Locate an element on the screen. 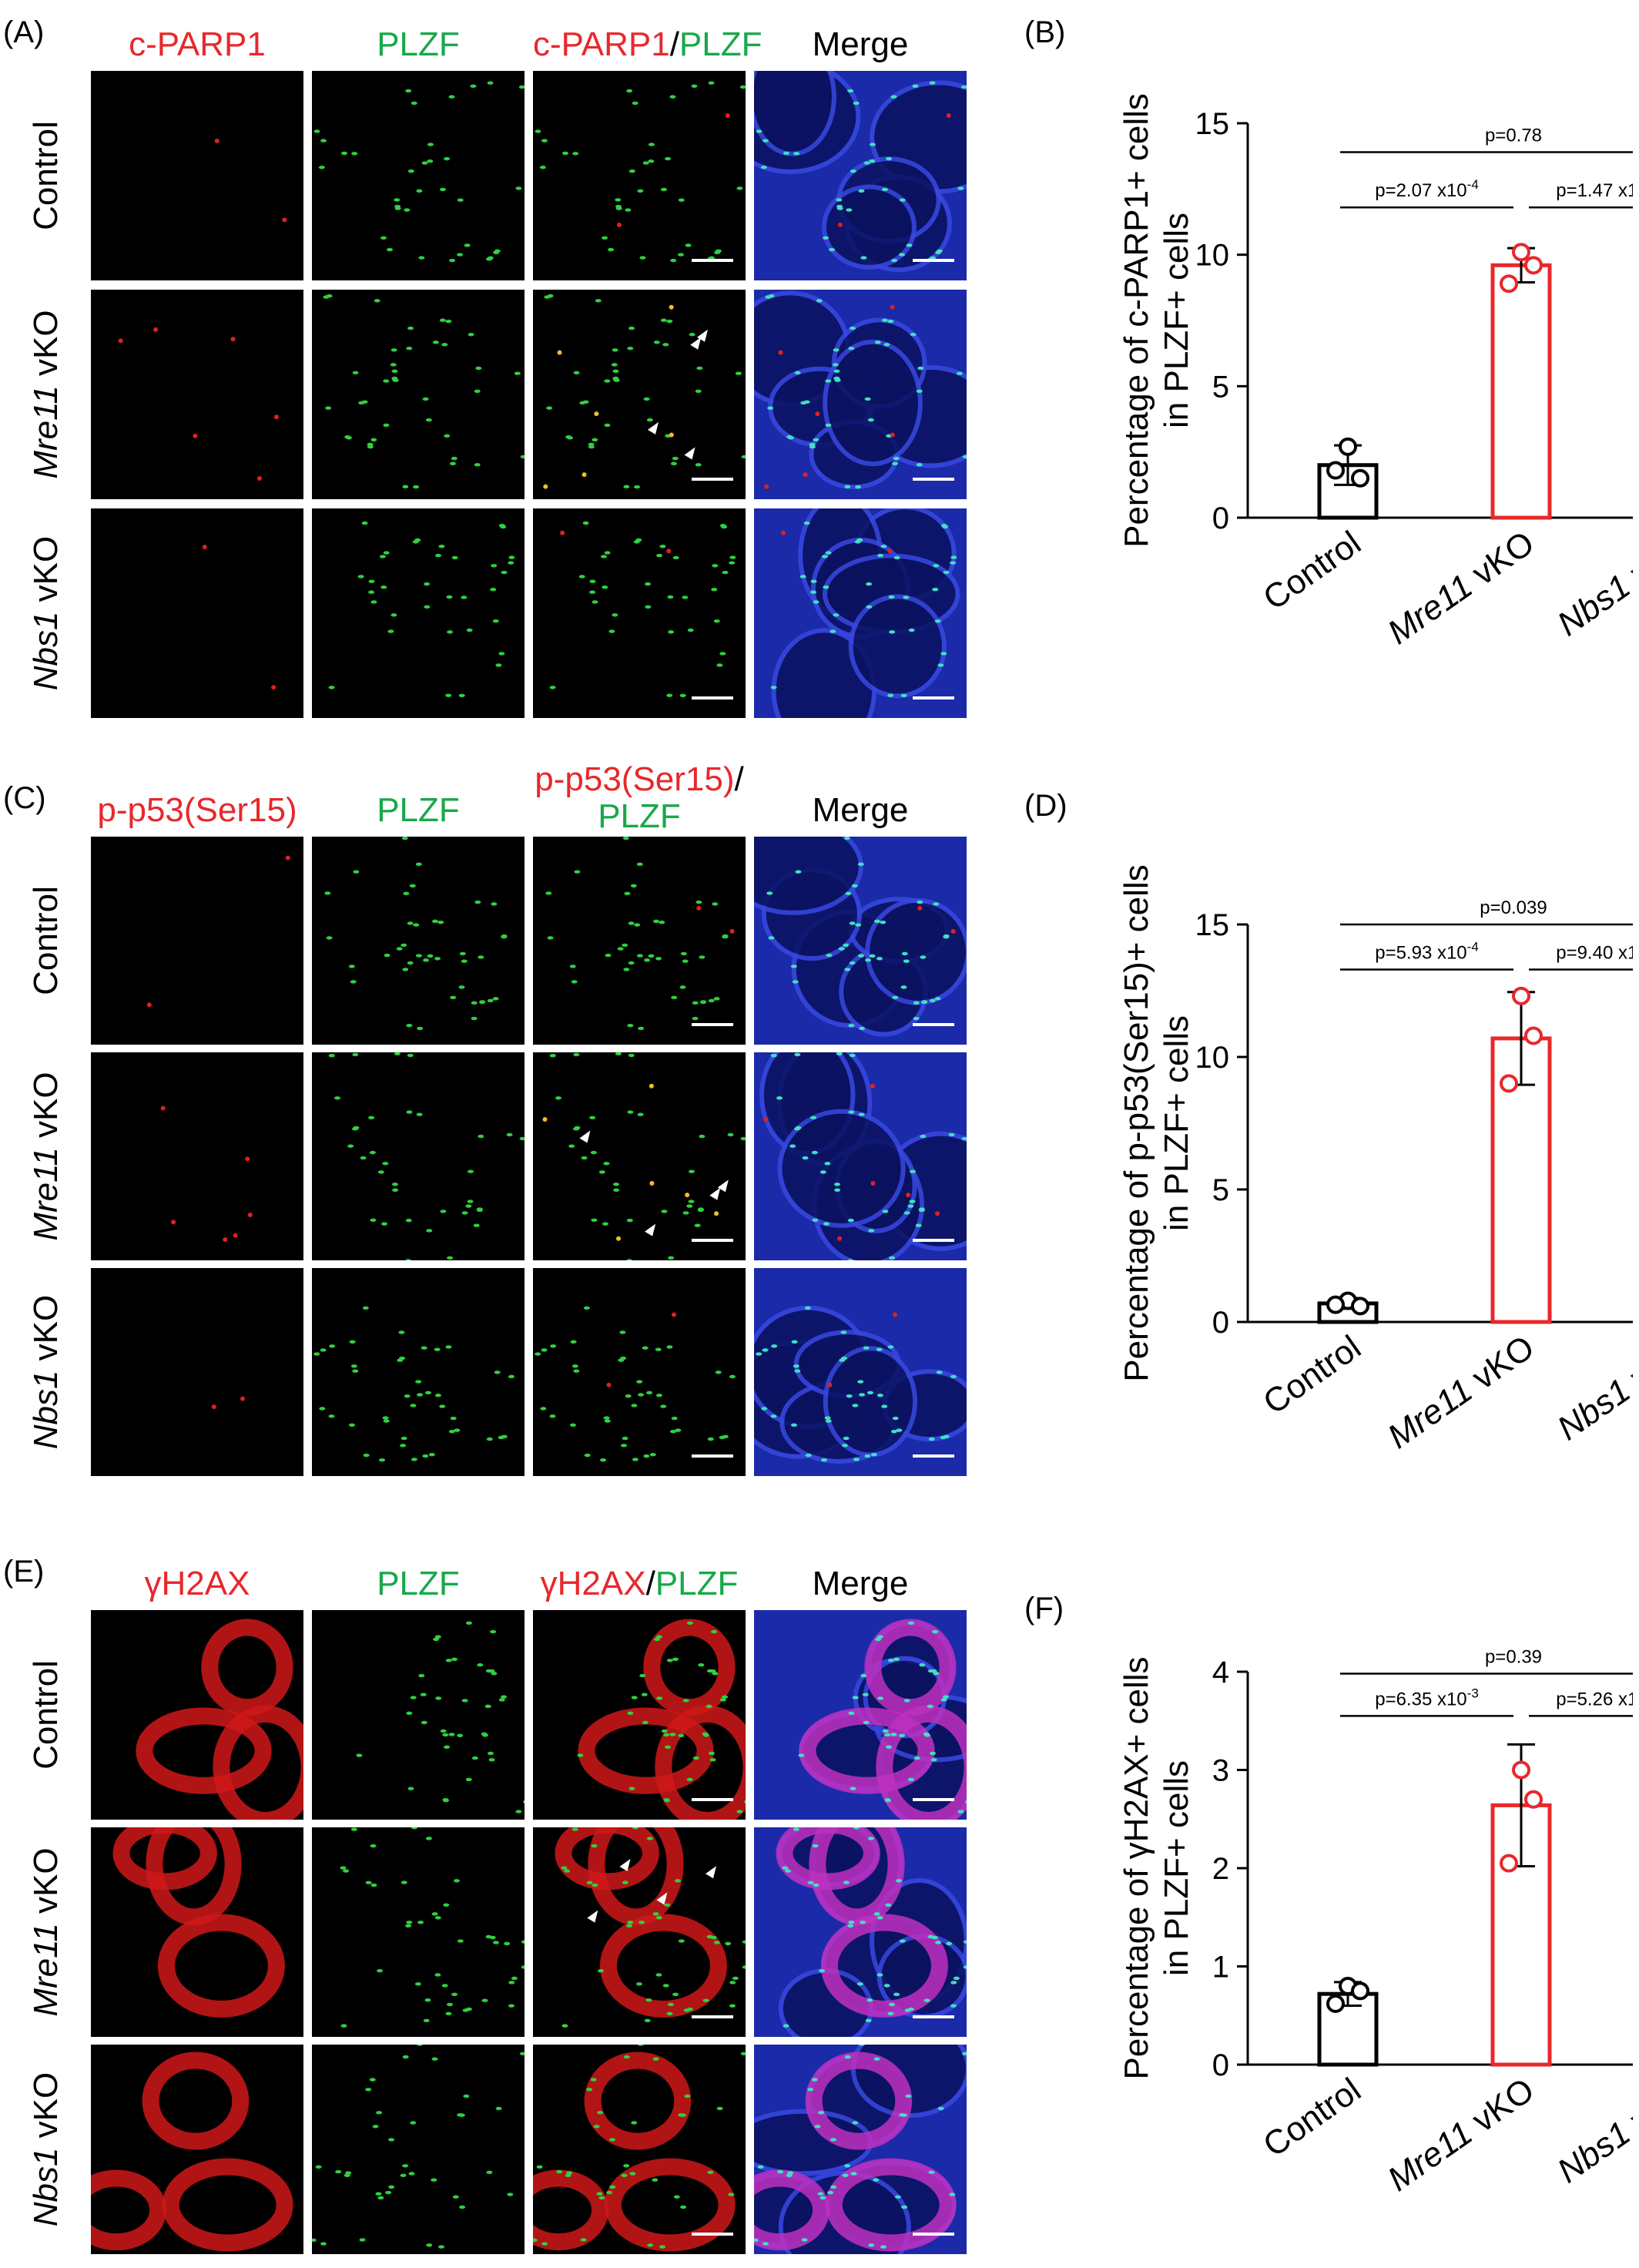 The height and width of the screenshot is (2268, 1639). column-header-part: Merge is located at coordinates (861, 810).